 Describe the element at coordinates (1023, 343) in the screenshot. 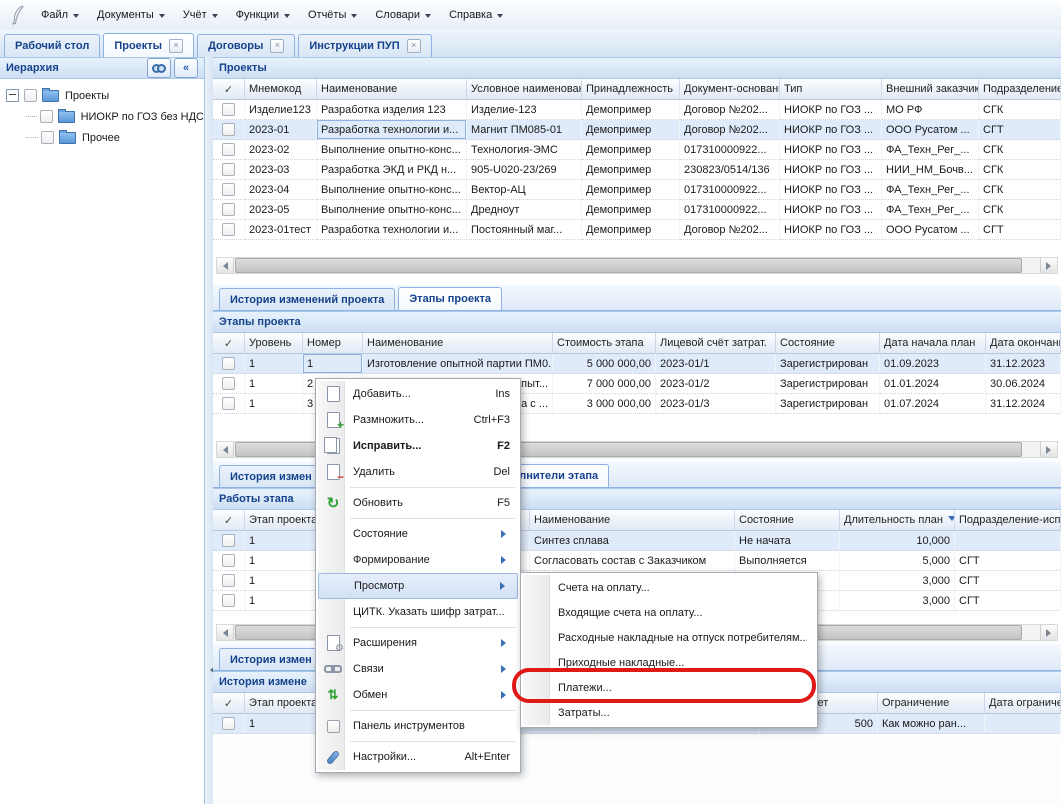

I see `column-header: Дата окончания план` at that location.